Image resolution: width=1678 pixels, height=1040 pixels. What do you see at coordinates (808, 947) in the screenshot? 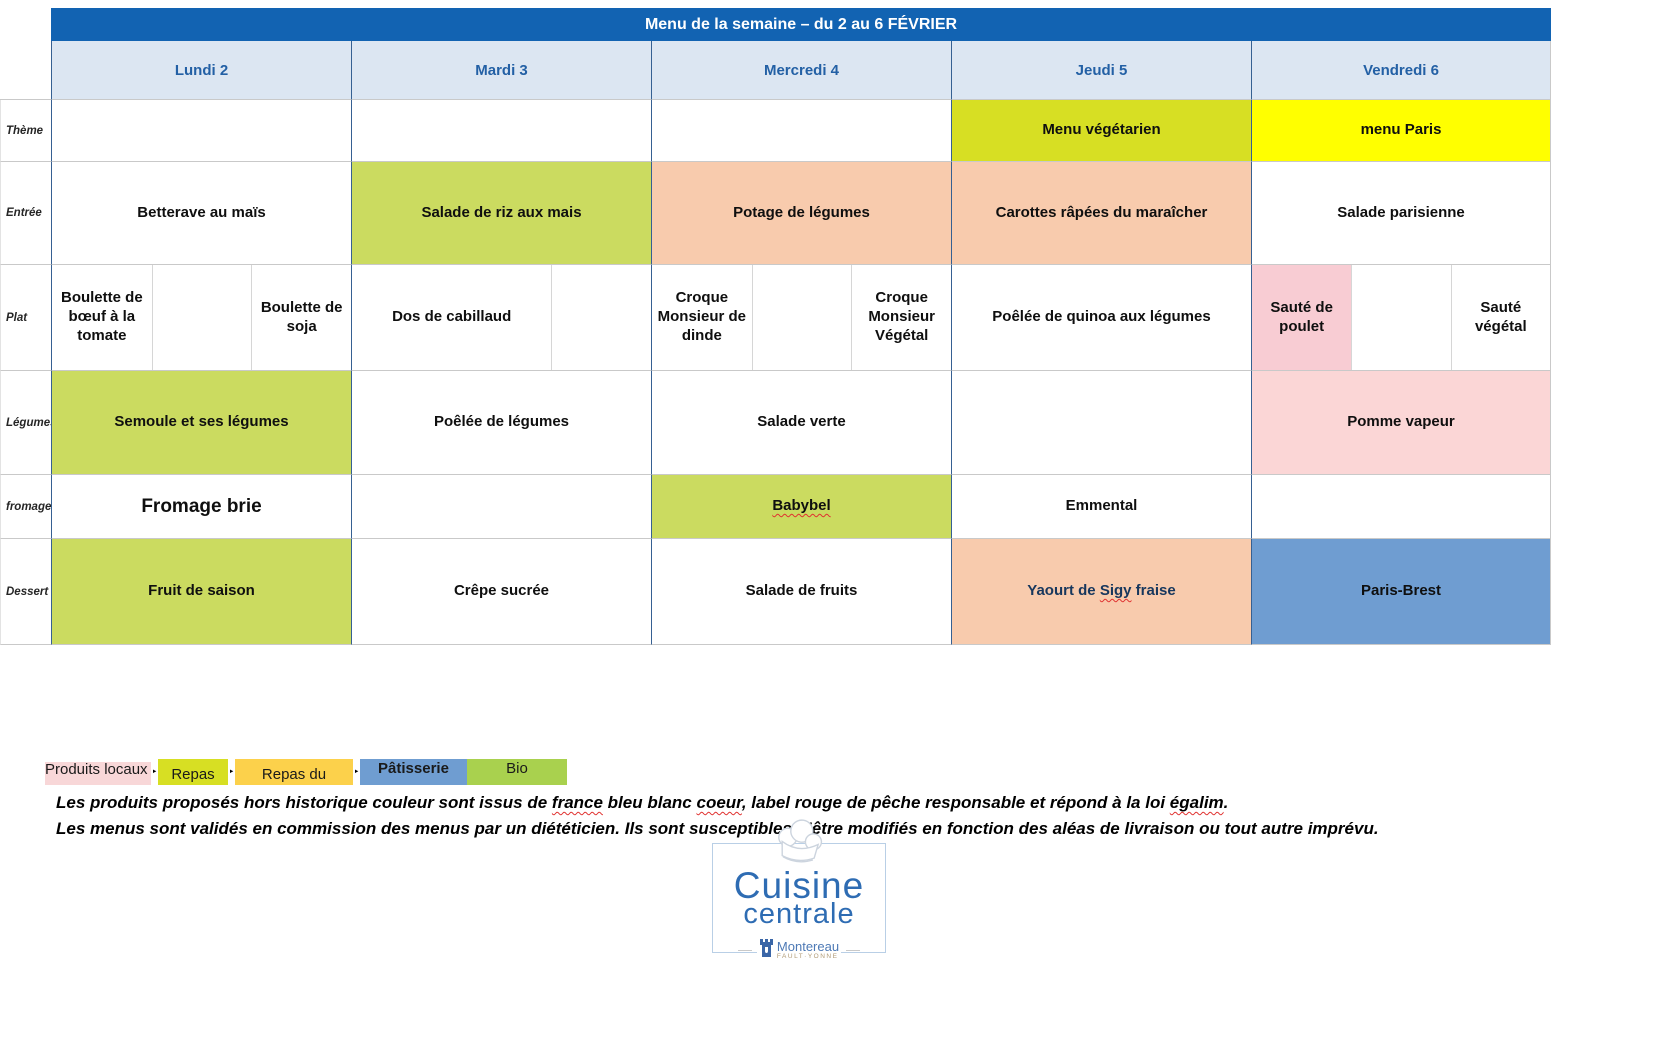
I see `brand-name-text: Montereau` at bounding box center [808, 947].